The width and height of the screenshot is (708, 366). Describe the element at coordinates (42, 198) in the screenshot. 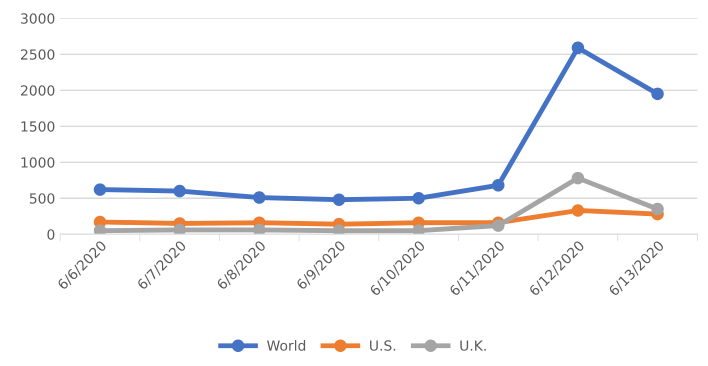

I see `y-tick-label: 500` at that location.